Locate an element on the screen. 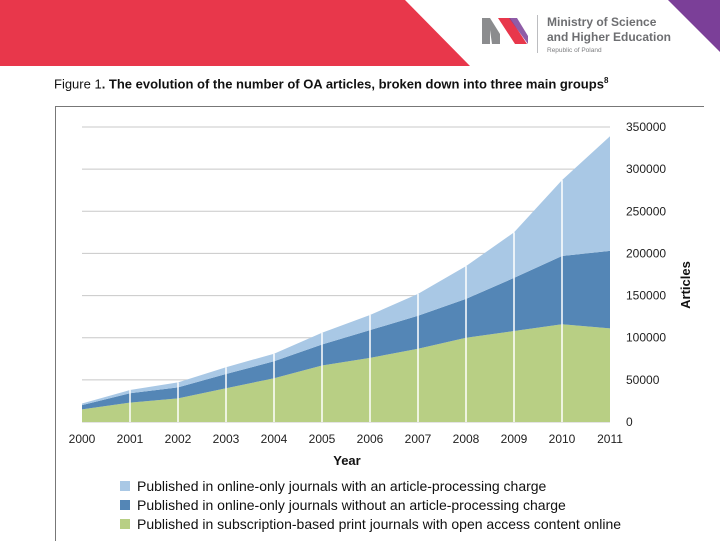 This screenshot has width=720, height=541. ministry-name-line1: Ministry of Science is located at coordinates (602, 22).